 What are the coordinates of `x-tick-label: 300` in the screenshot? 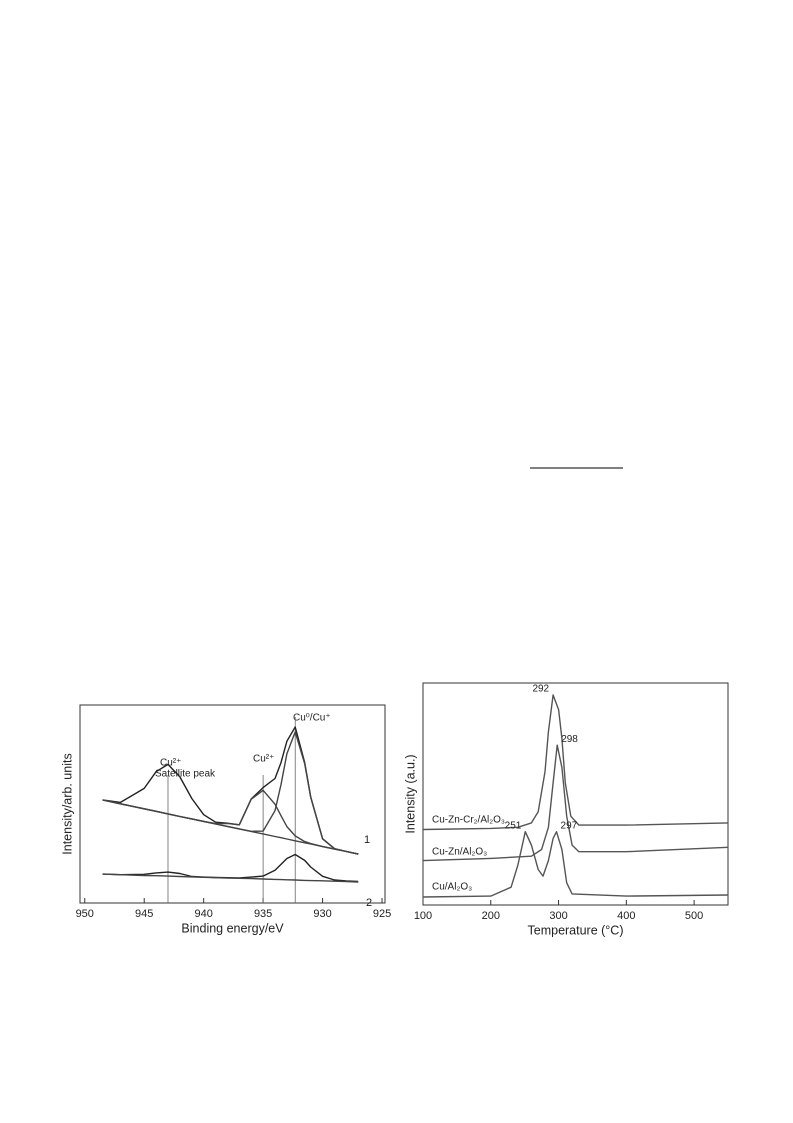 It's located at (558, 916).